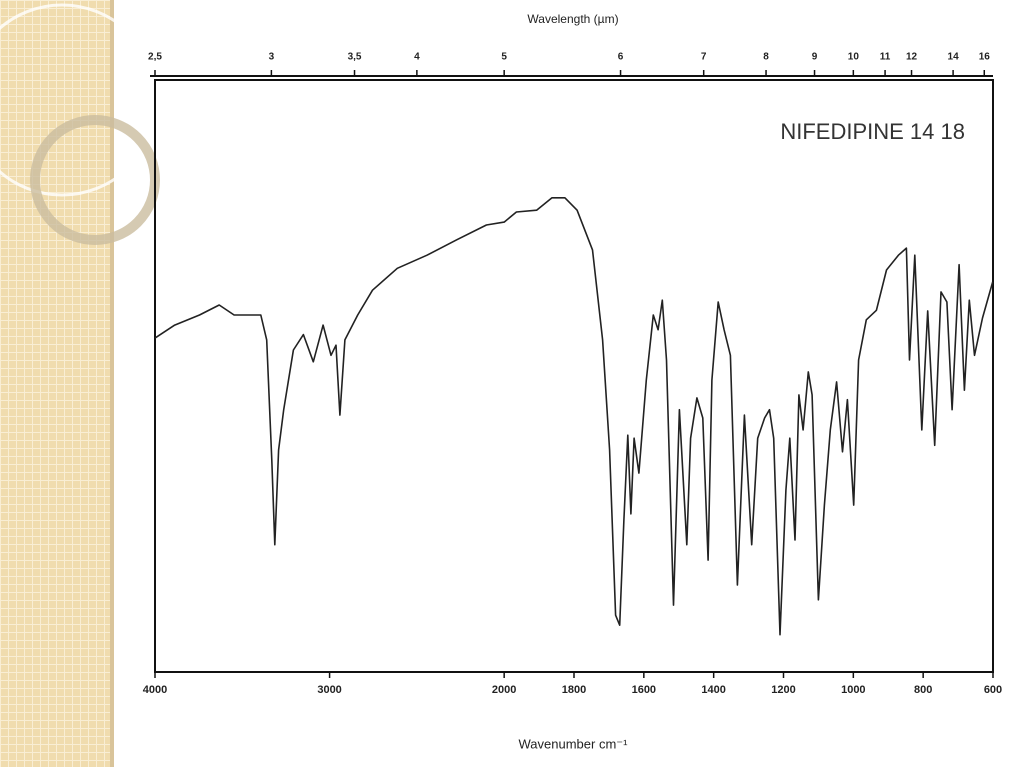 The height and width of the screenshot is (772, 1024). What do you see at coordinates (783, 690) in the screenshot?
I see `x-tick-label: 1200` at bounding box center [783, 690].